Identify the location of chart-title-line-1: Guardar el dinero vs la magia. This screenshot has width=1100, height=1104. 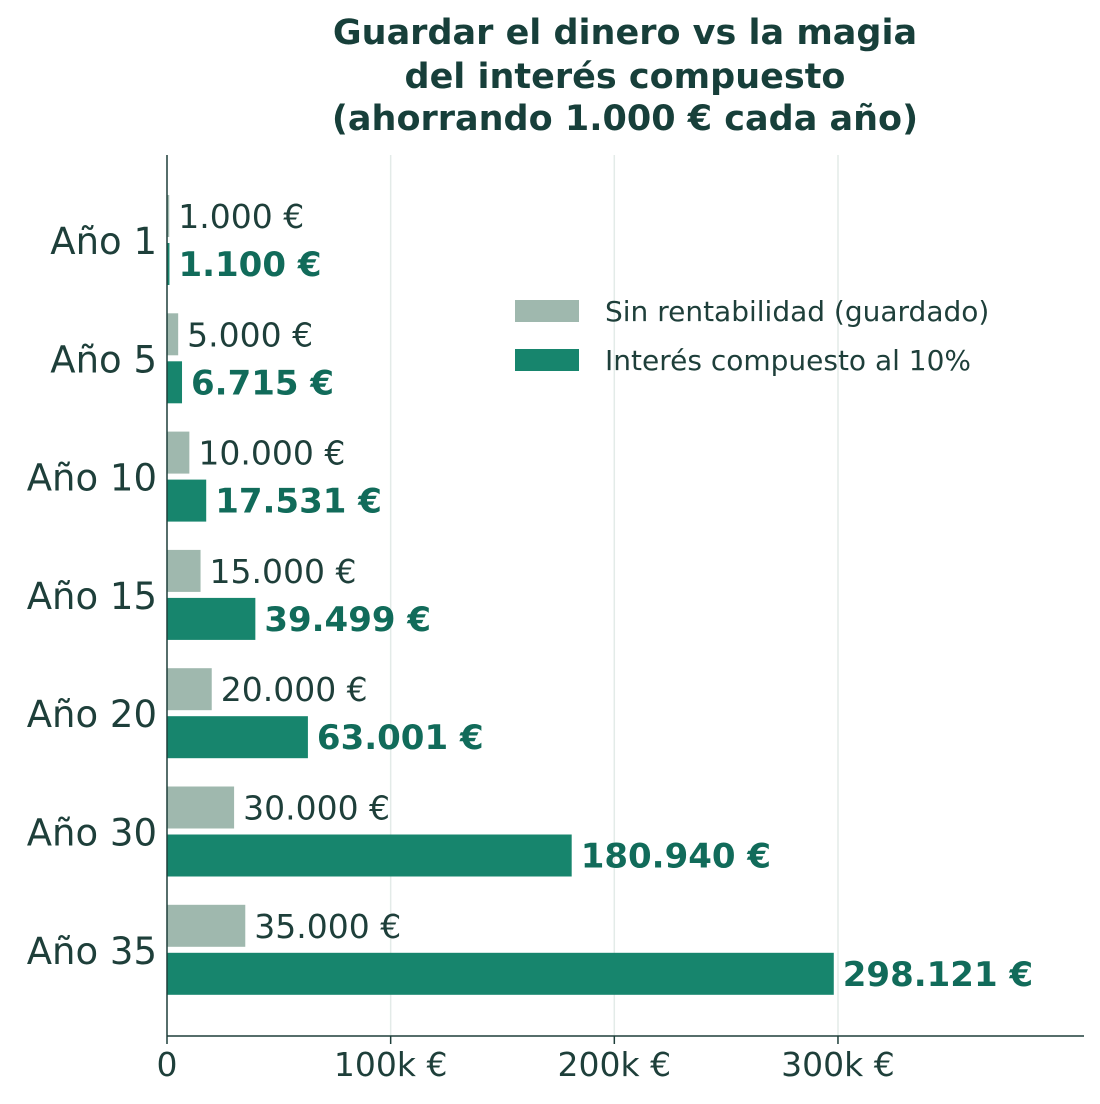
(625, 33).